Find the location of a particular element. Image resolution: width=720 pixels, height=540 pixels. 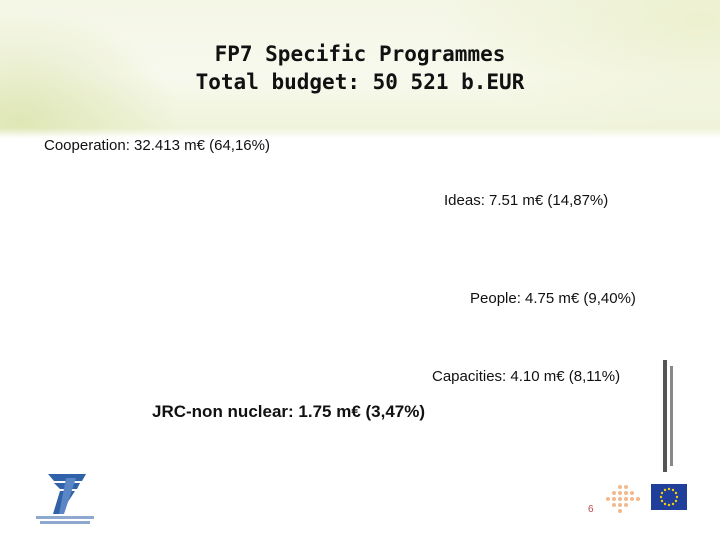

eu-flag-icon is located at coordinates (669, 497).